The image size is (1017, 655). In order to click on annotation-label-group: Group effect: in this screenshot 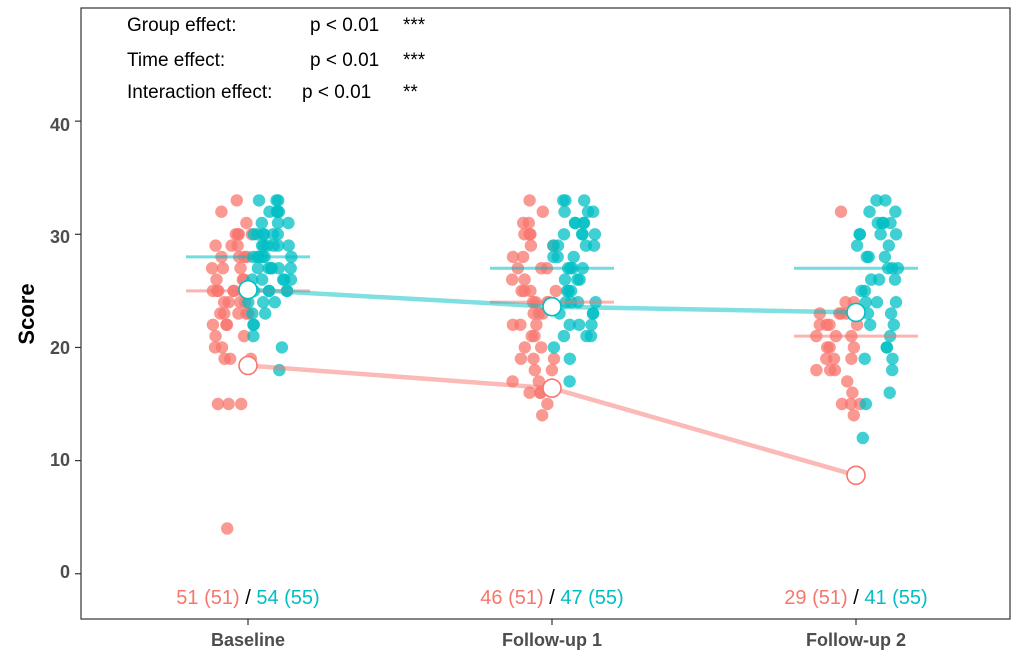, I will do `click(182, 25)`.